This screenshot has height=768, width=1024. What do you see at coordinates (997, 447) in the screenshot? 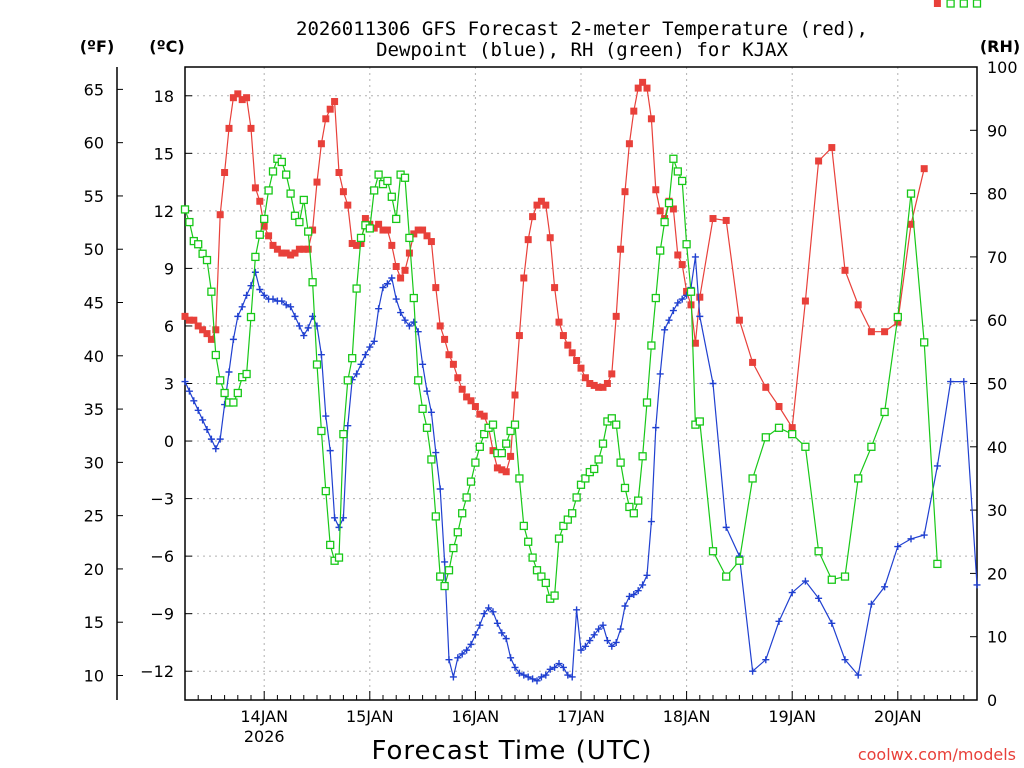
I see `rh-tick-label: 40` at bounding box center [997, 447].